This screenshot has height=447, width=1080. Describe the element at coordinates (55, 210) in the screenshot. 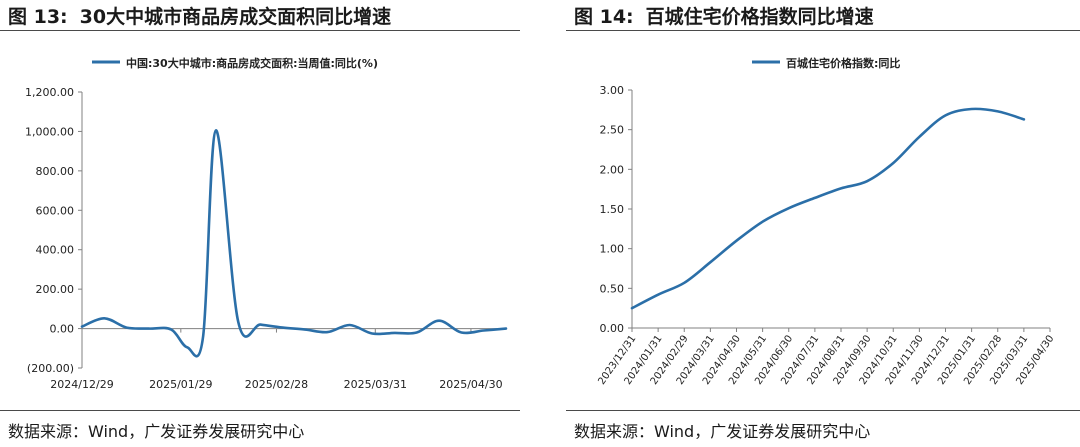

I see `y-tick-label-13: 600.00` at that location.